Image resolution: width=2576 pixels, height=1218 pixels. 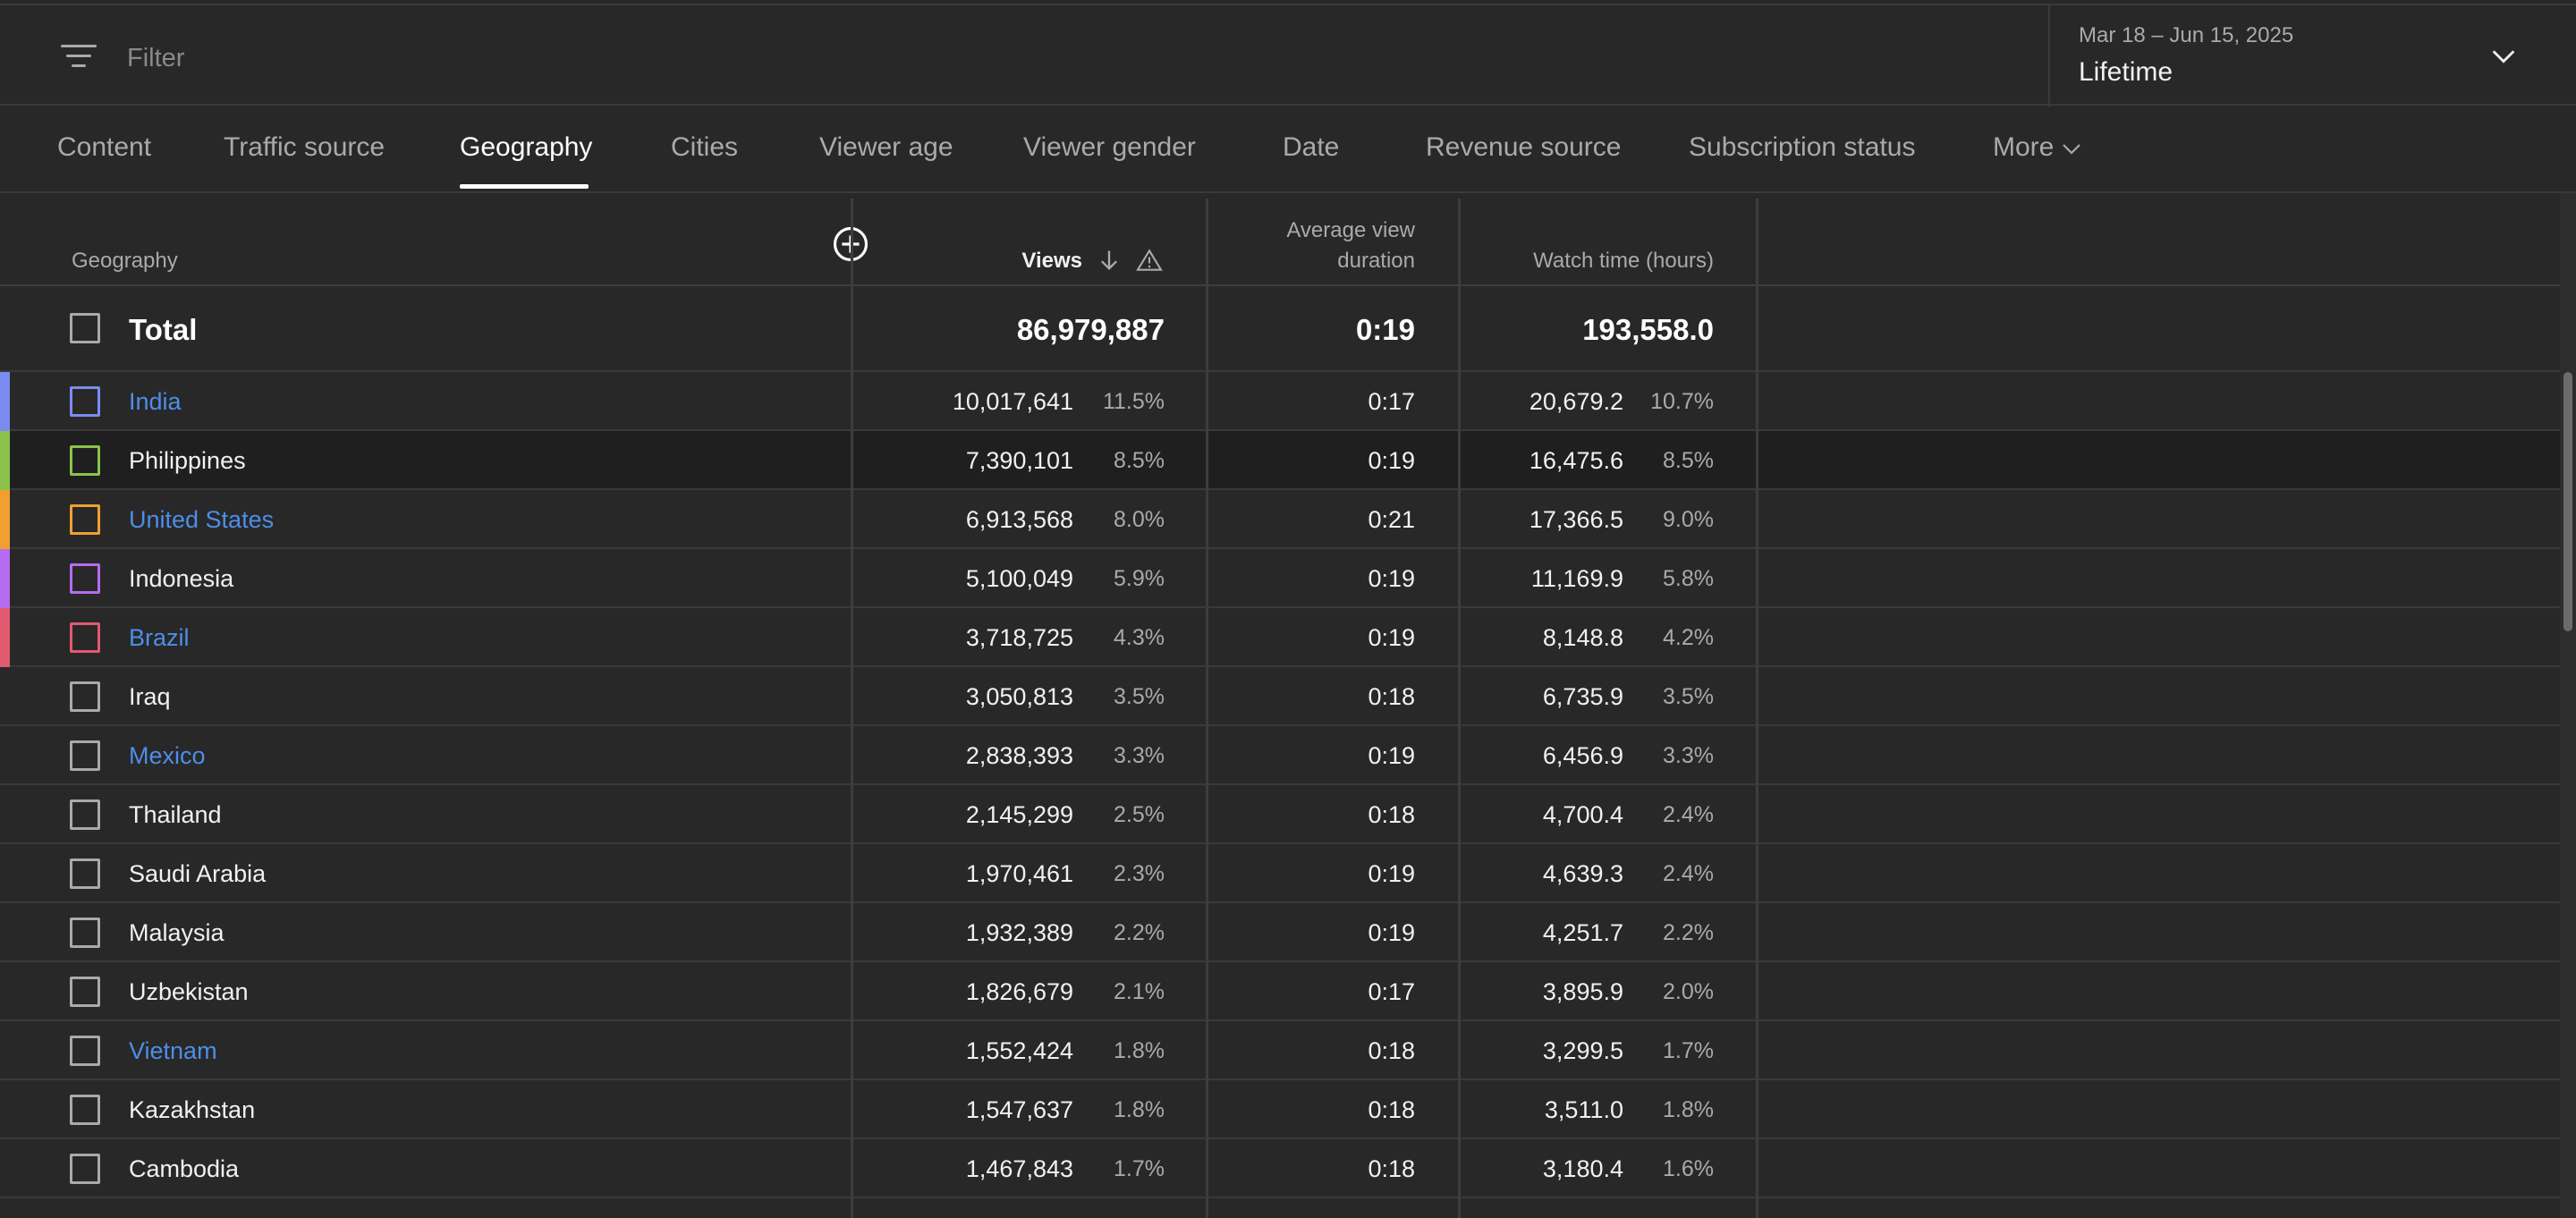 What do you see at coordinates (1139, 932) in the screenshot?
I see `views-percent: 2.2%` at bounding box center [1139, 932].